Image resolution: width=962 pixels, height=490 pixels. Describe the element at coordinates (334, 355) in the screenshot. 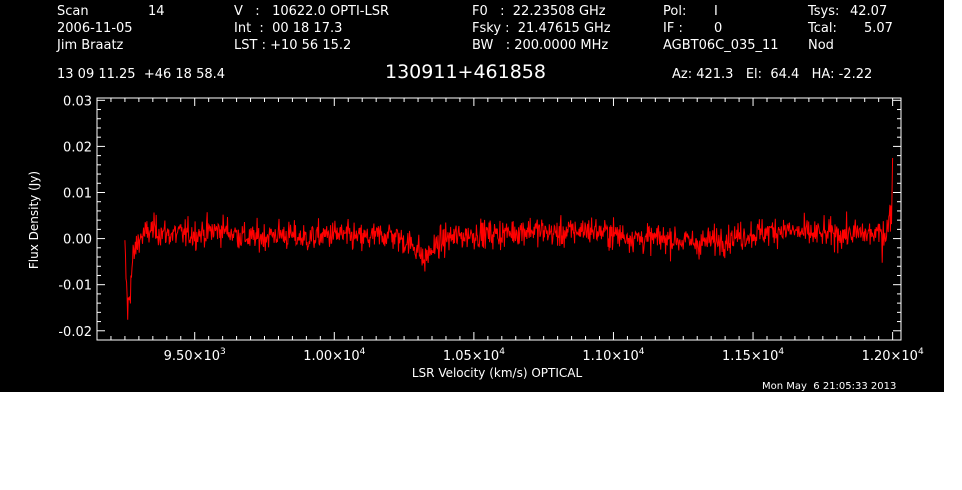

I see `x-tick-label: 1.00×10⁴` at that location.